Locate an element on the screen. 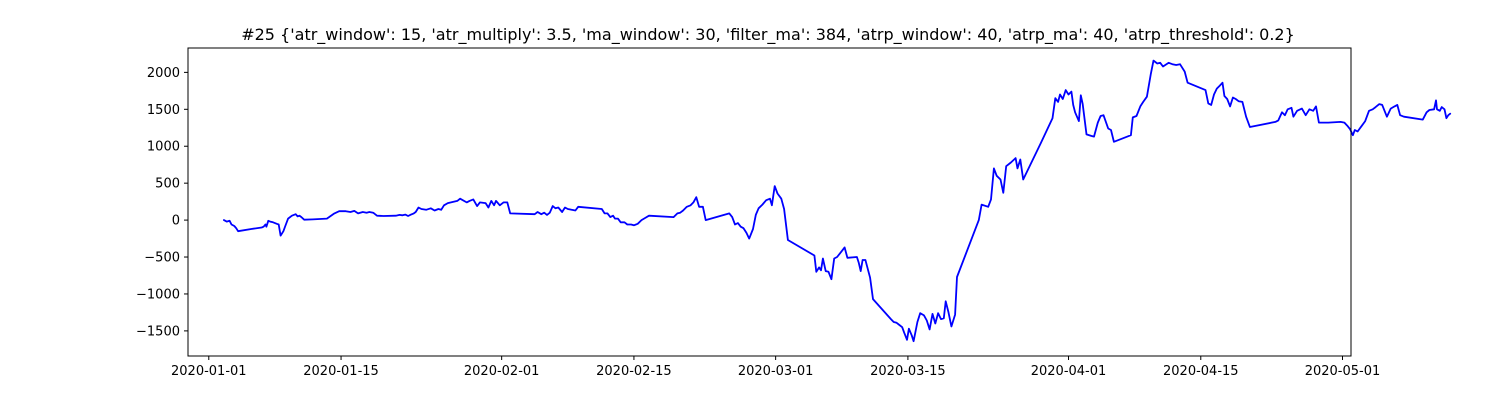  y-axis: −1500 −1000 −500 0 500 1000 1500 2000 is located at coordinates (162, 202).